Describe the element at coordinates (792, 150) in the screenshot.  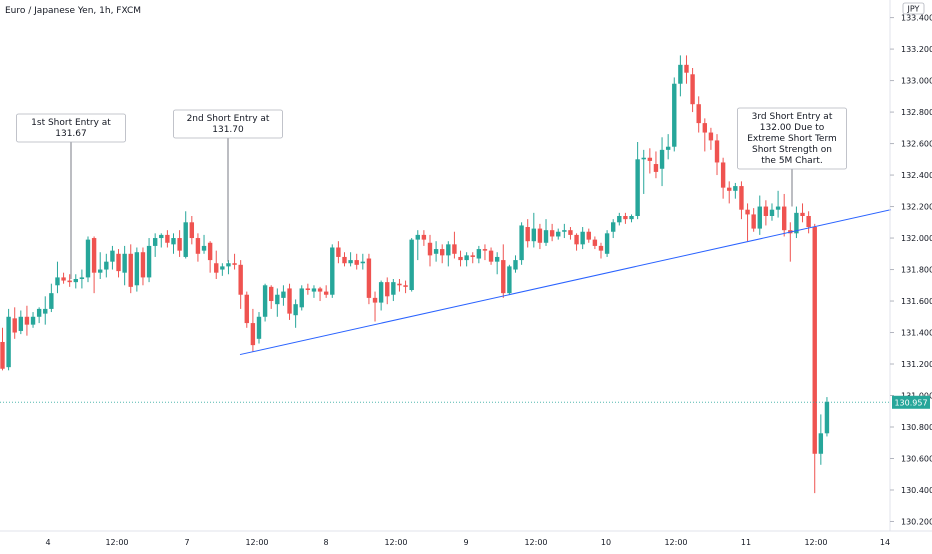
I see `annotation-text: Short Strength on` at that location.